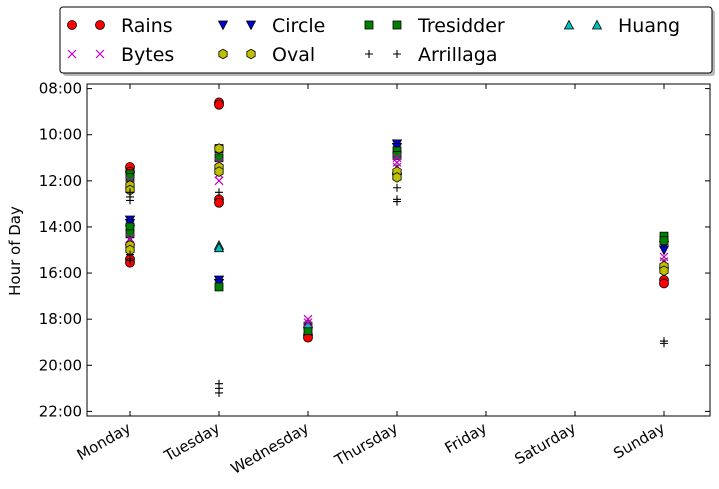 The image size is (719, 489). What do you see at coordinates (60, 411) in the screenshot?
I see `y-tick-label: 22:00` at bounding box center [60, 411].